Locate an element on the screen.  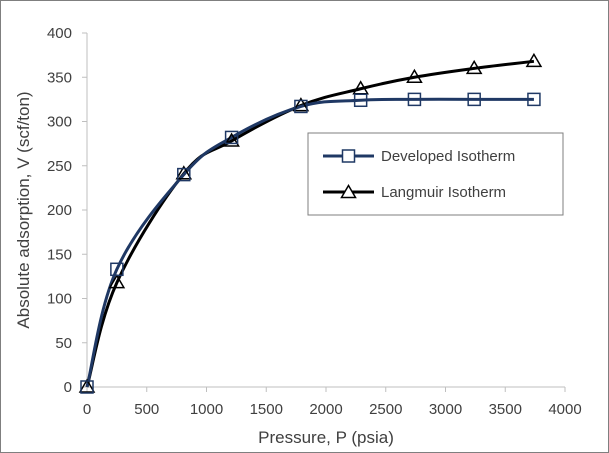
legend-langmuir-marker is located at coordinates (348, 191).